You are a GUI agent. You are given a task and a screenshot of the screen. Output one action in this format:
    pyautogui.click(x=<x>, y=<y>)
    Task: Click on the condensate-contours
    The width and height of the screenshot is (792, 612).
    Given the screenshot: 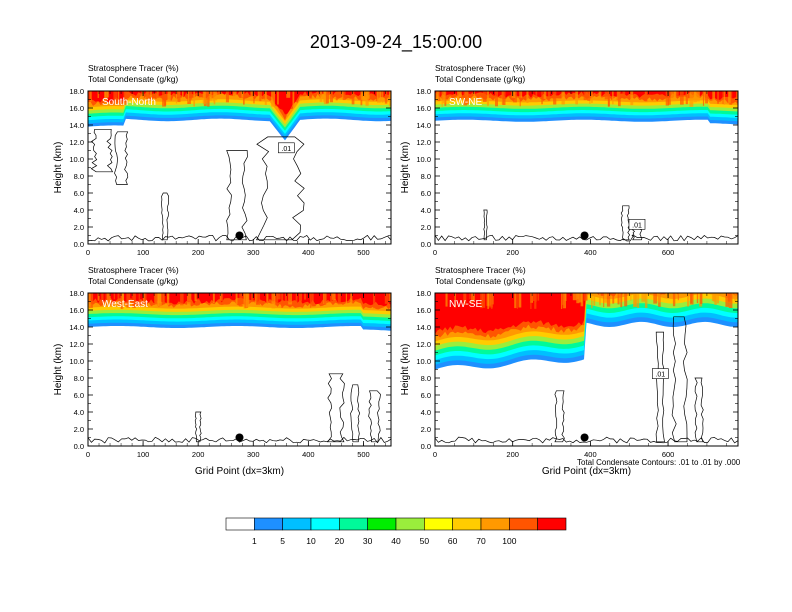 What is the action you would take?
    pyautogui.click(x=239, y=185)
    